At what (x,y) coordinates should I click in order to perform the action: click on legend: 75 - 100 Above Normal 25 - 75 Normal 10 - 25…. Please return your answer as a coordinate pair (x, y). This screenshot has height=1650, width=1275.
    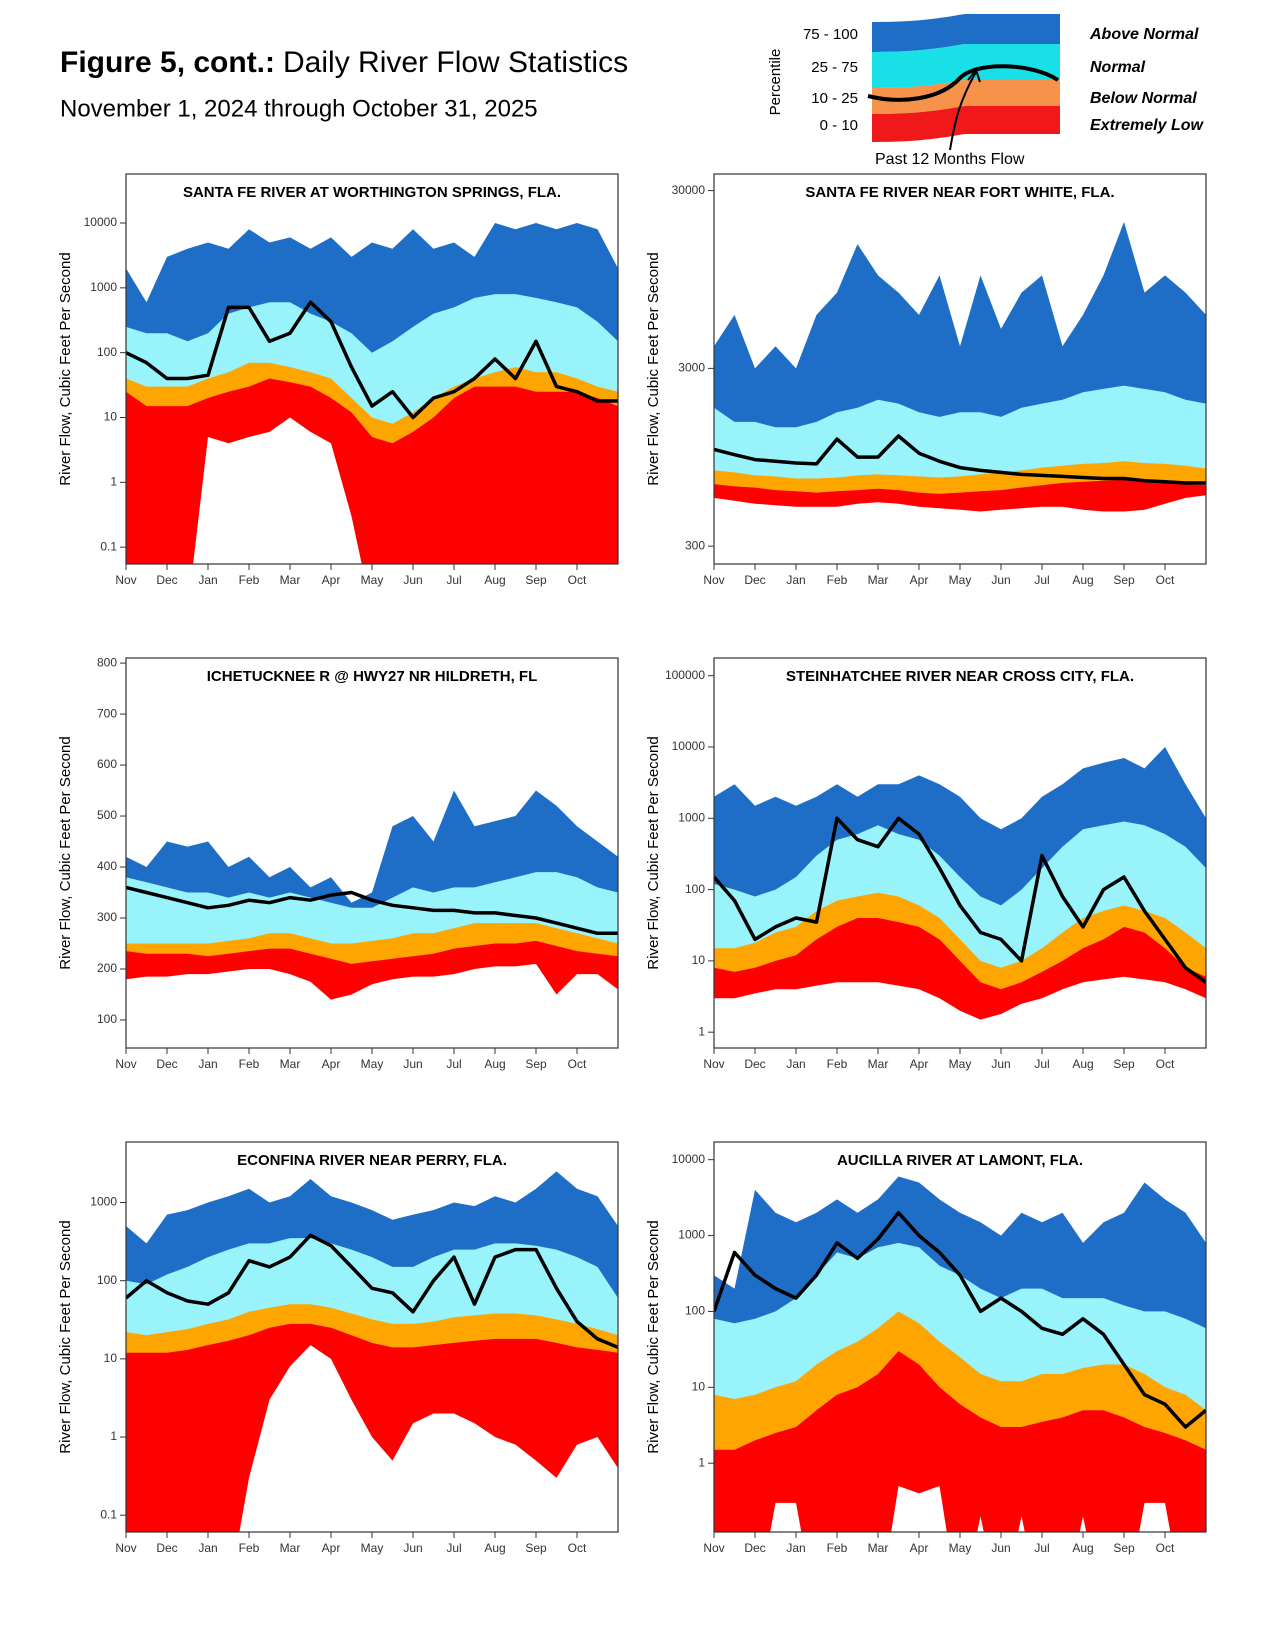
    Looking at the image, I should click on (985, 91).